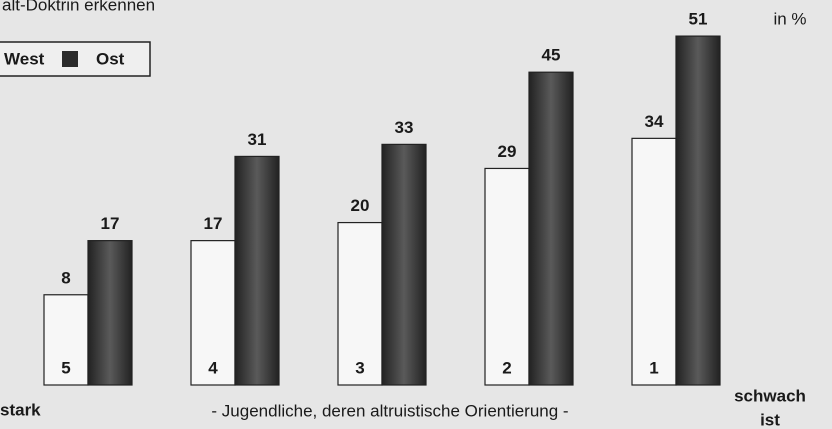  Describe the element at coordinates (404, 127) in the screenshot. I see `value-label: 33` at that location.